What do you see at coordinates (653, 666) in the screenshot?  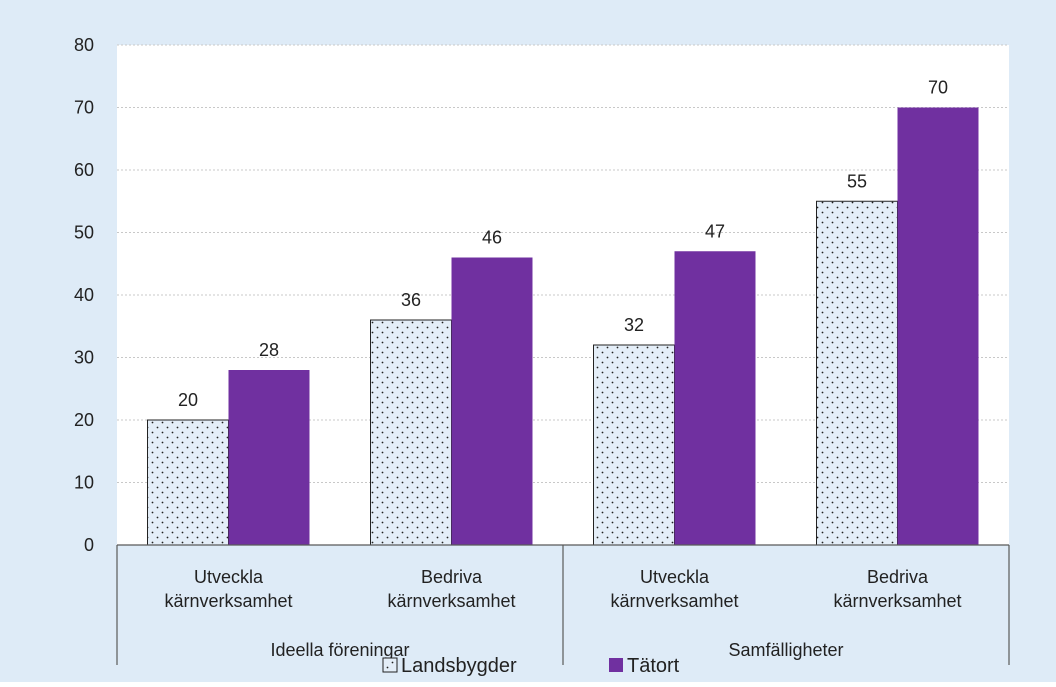 I see `legend-label: Tätort` at bounding box center [653, 666].